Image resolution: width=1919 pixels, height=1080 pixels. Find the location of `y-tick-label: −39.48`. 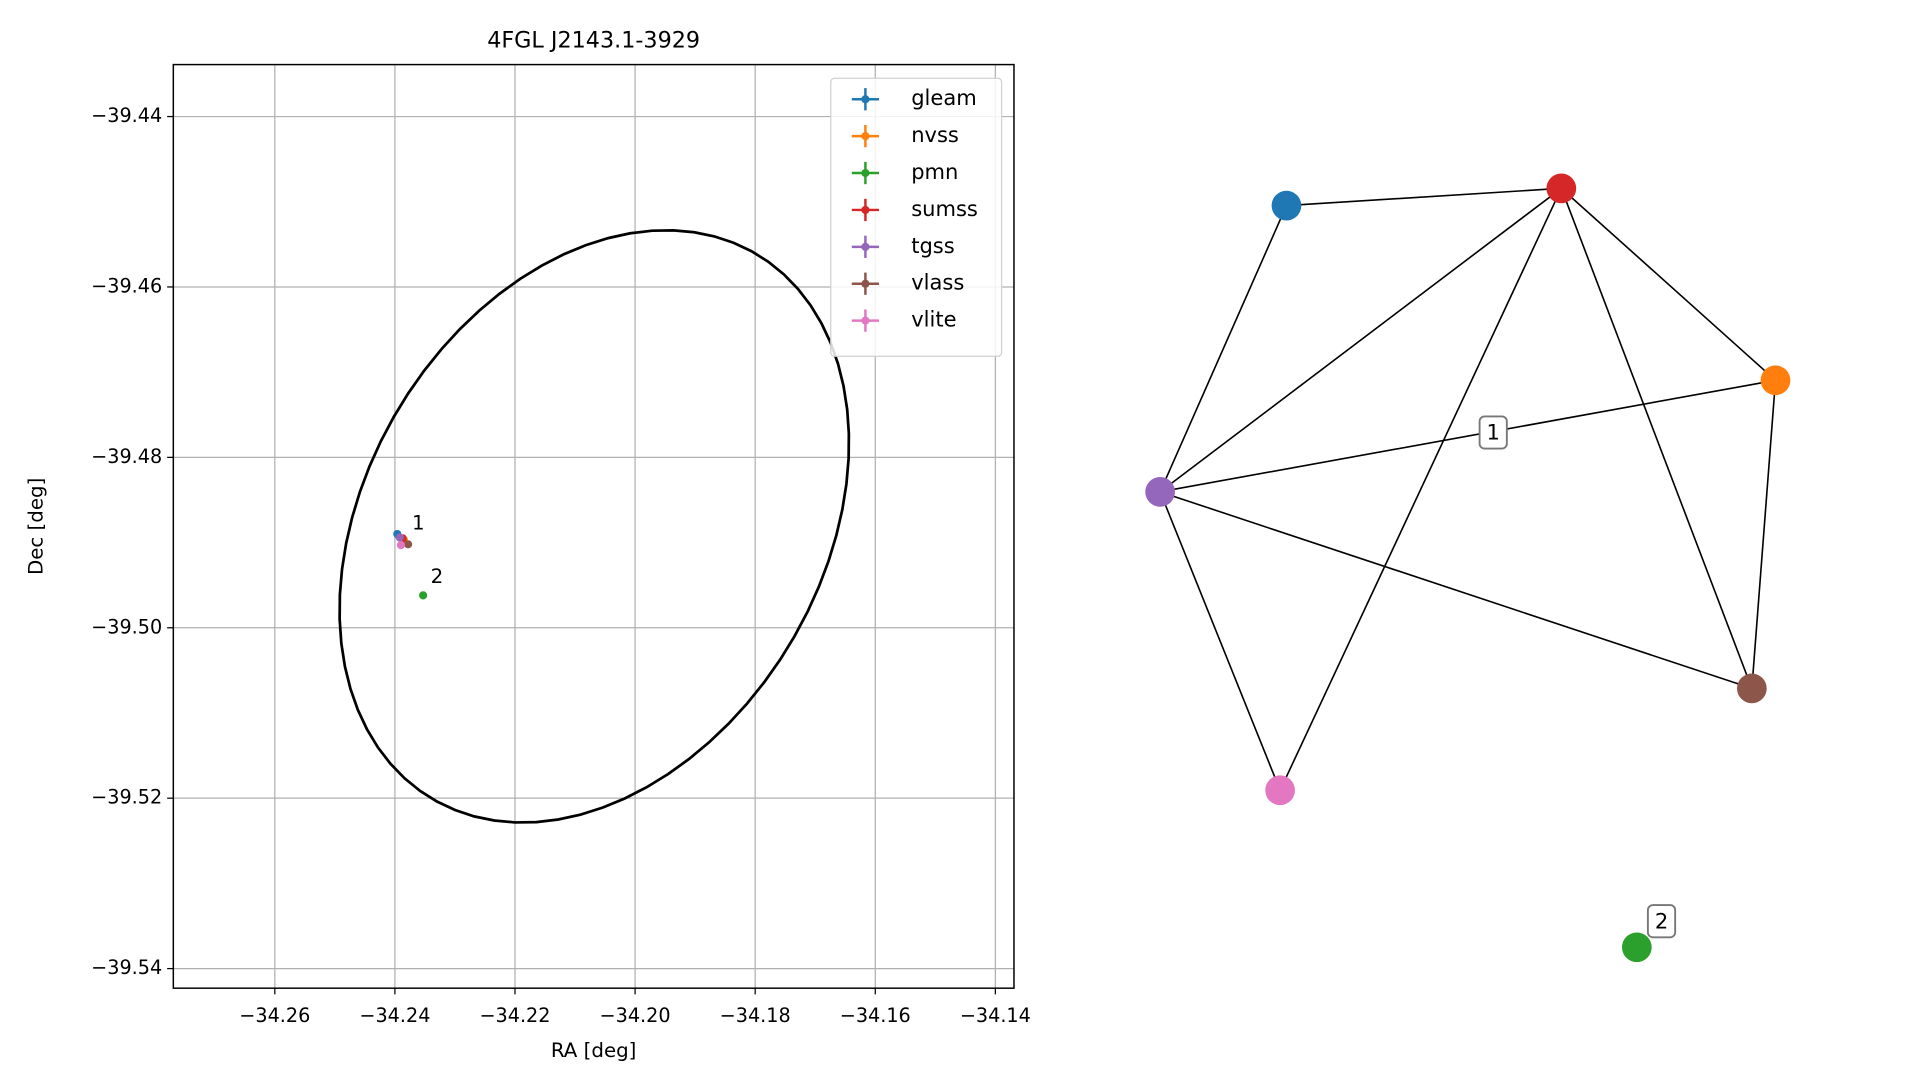

y-tick-label: −39.48 is located at coordinates (126, 456).